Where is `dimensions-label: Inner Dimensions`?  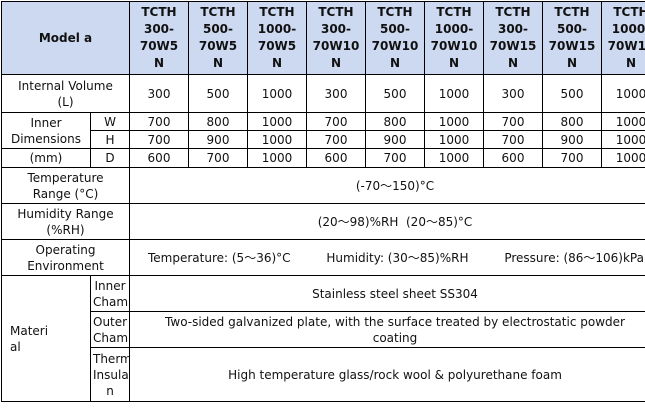 dimensions-label: Inner Dimensions is located at coordinates (46, 130).